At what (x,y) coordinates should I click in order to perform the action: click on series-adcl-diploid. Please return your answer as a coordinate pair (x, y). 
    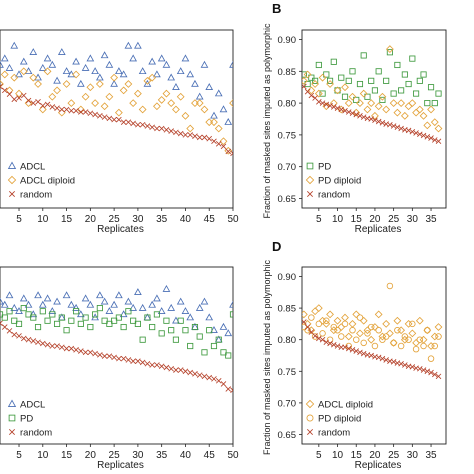
    Looking at the image, I should click on (116, 111).